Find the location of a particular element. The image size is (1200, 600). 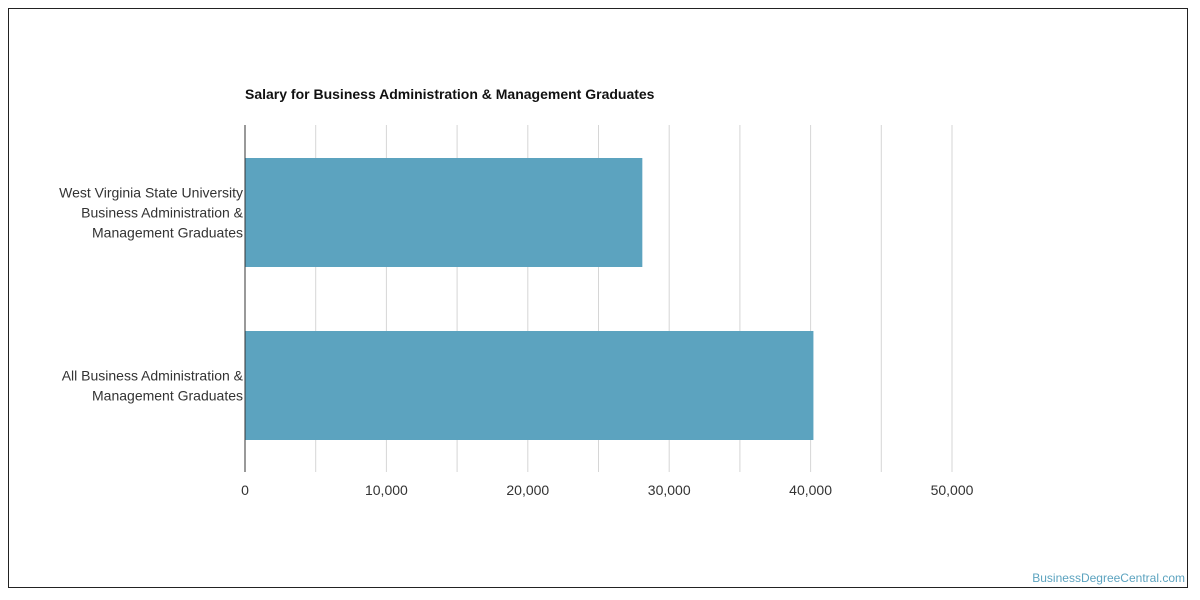

x-tick-label-1: 10,000 is located at coordinates (386, 490).